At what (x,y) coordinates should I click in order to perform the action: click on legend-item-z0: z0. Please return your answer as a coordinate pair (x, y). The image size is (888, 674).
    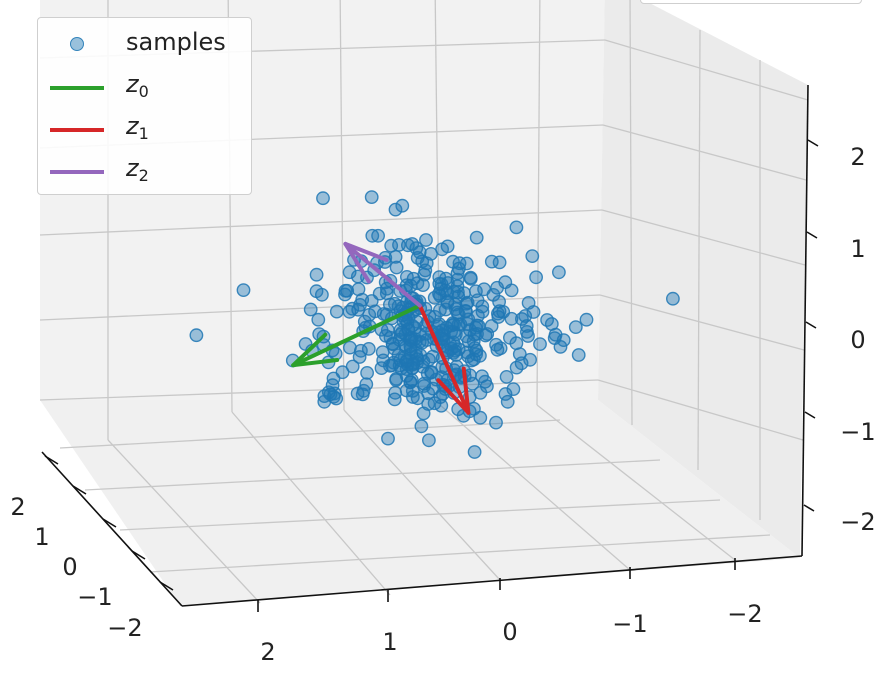
    Looking at the image, I should click on (145, 86).